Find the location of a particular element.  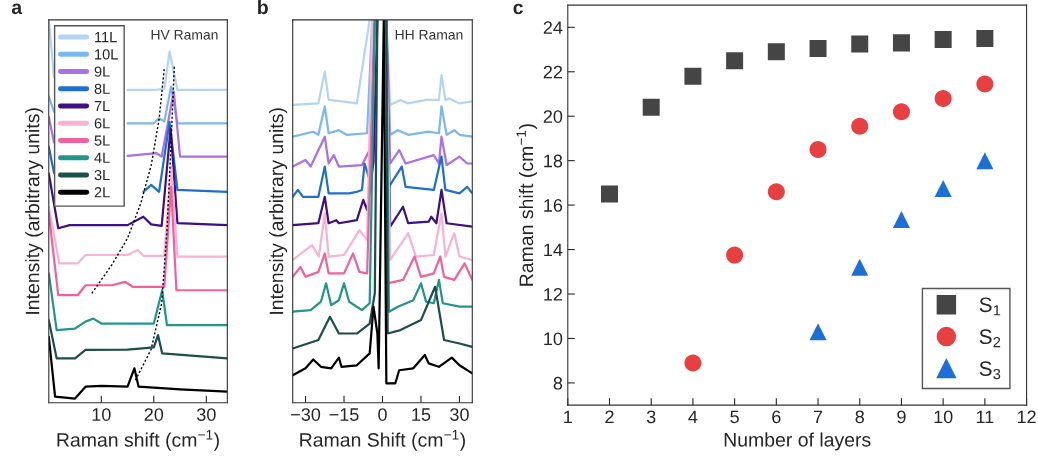

y-tick-label: 16 is located at coordinates (553, 205).